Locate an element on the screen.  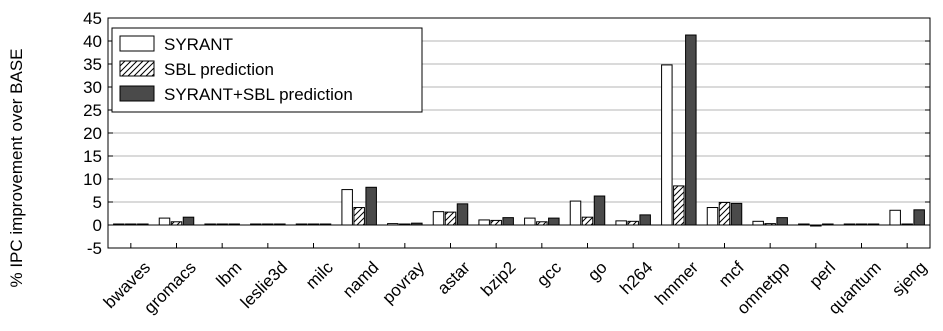
legend-label: SBL prediction is located at coordinates (219, 69).